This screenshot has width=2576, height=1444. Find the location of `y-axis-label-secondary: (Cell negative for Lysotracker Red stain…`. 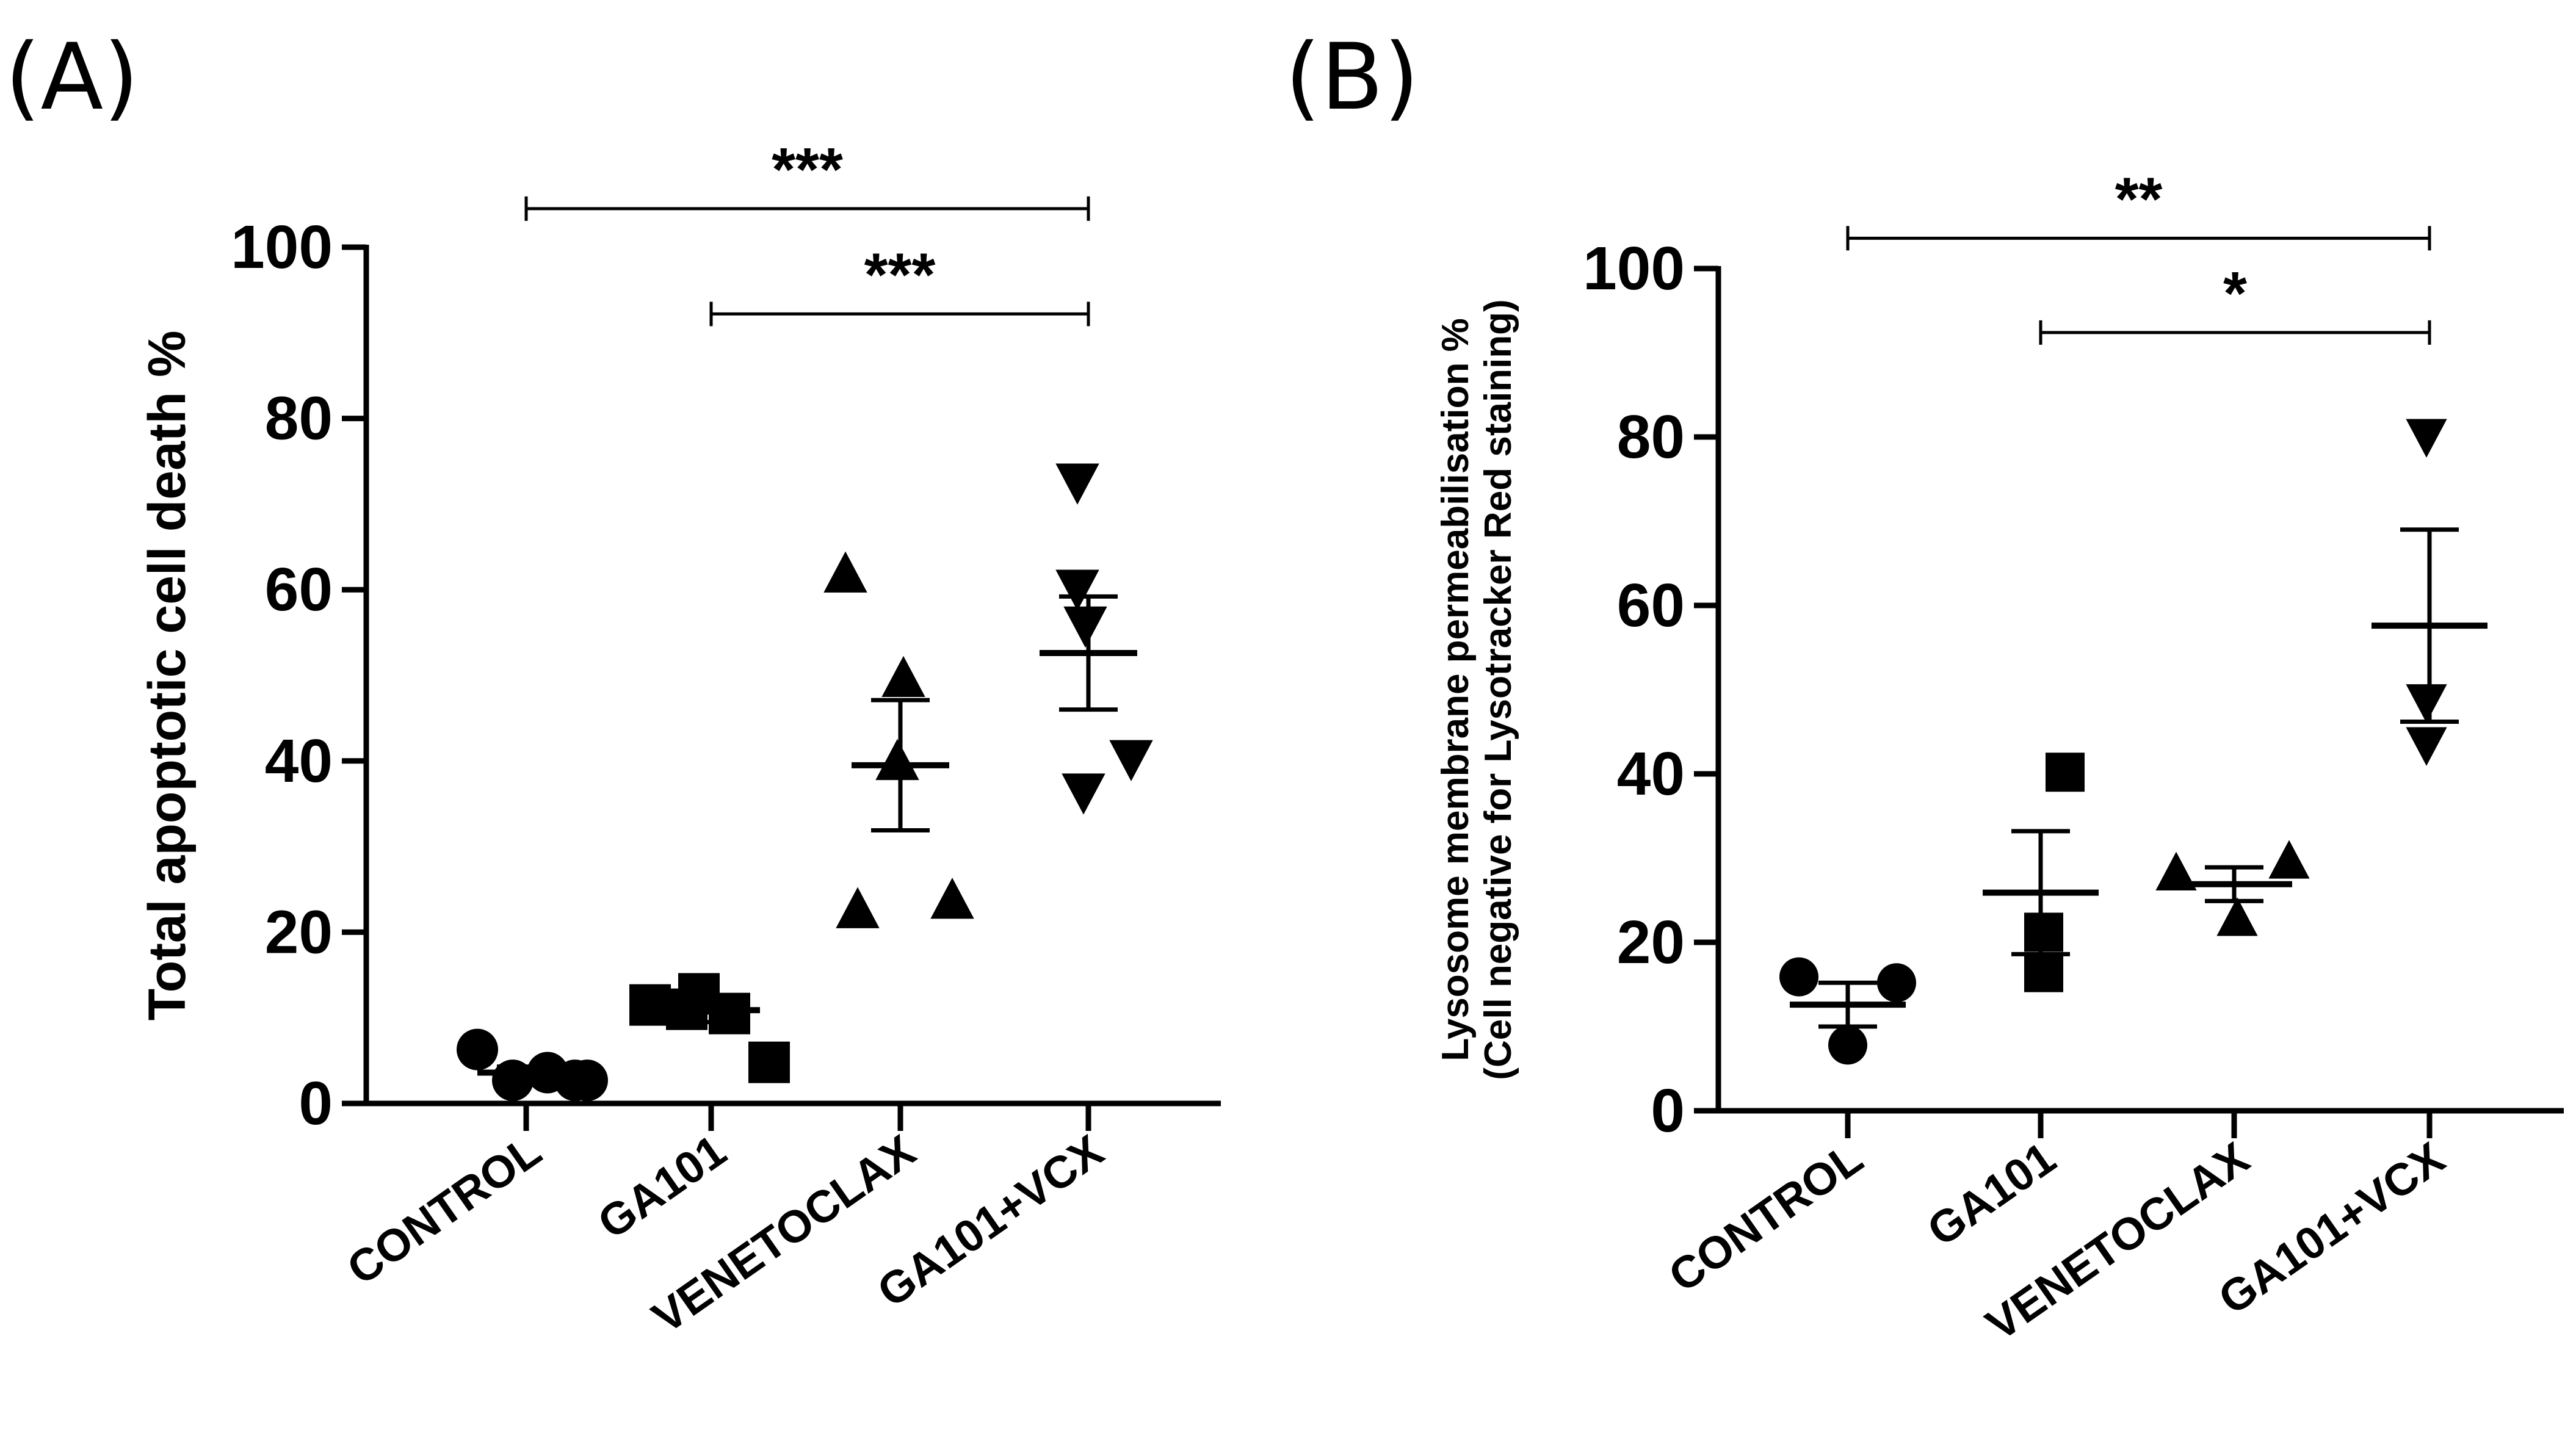

y-axis-label-secondary: (Cell negative for Lysotracker Red stain… is located at coordinates (1498, 689).